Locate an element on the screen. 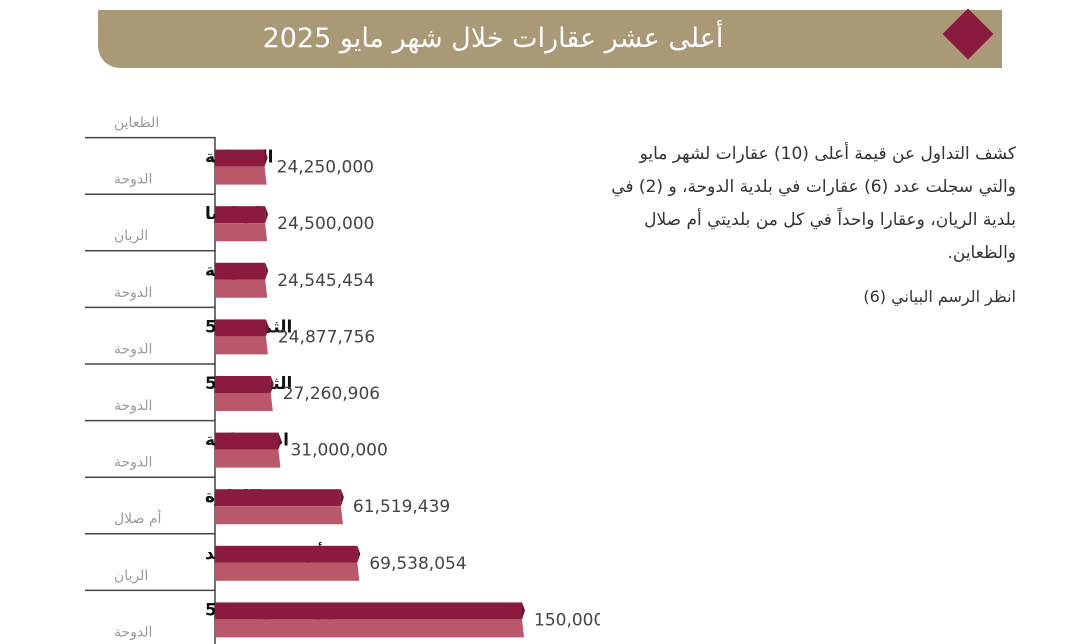 This screenshot has height=644, width=1081. value-label: 69,538,054 is located at coordinates (417, 564).